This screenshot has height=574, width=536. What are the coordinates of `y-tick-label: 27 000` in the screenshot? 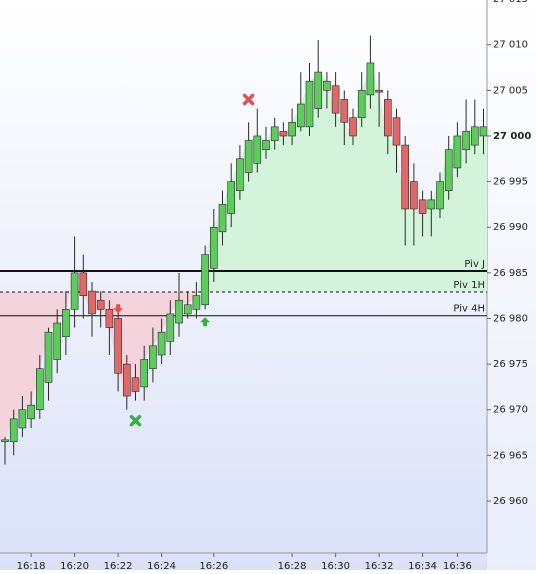 It's located at (512, 136).